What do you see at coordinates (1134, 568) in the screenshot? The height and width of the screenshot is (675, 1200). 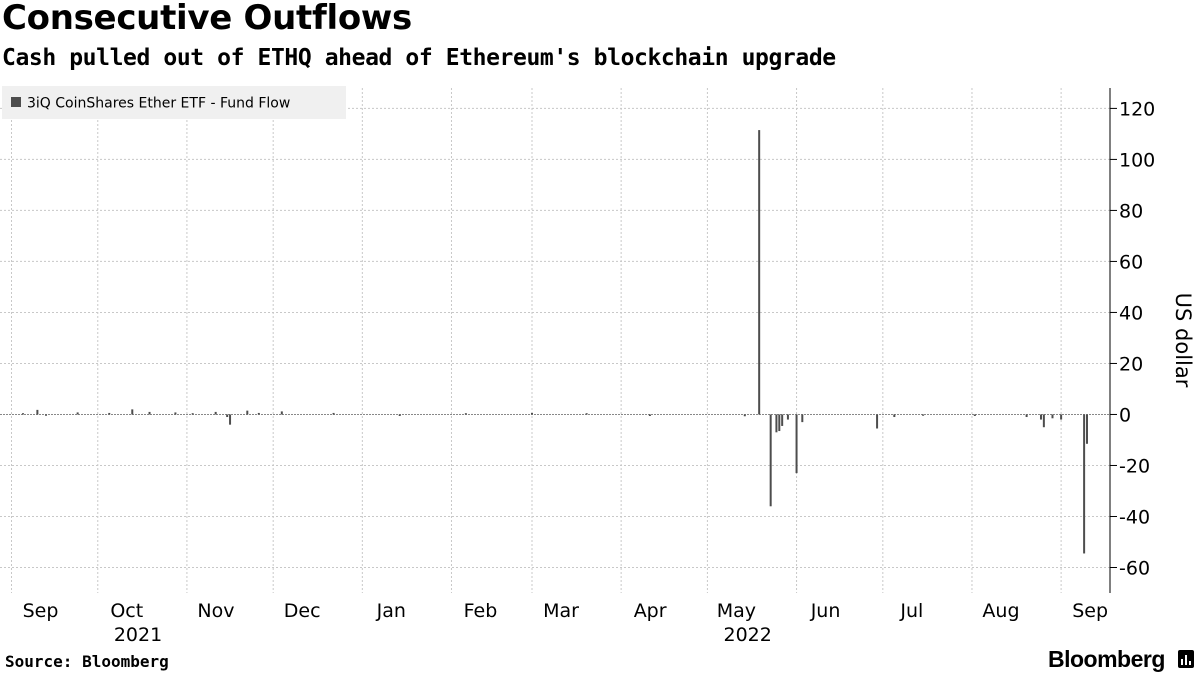 I see `y-tick-label: -60` at bounding box center [1134, 568].